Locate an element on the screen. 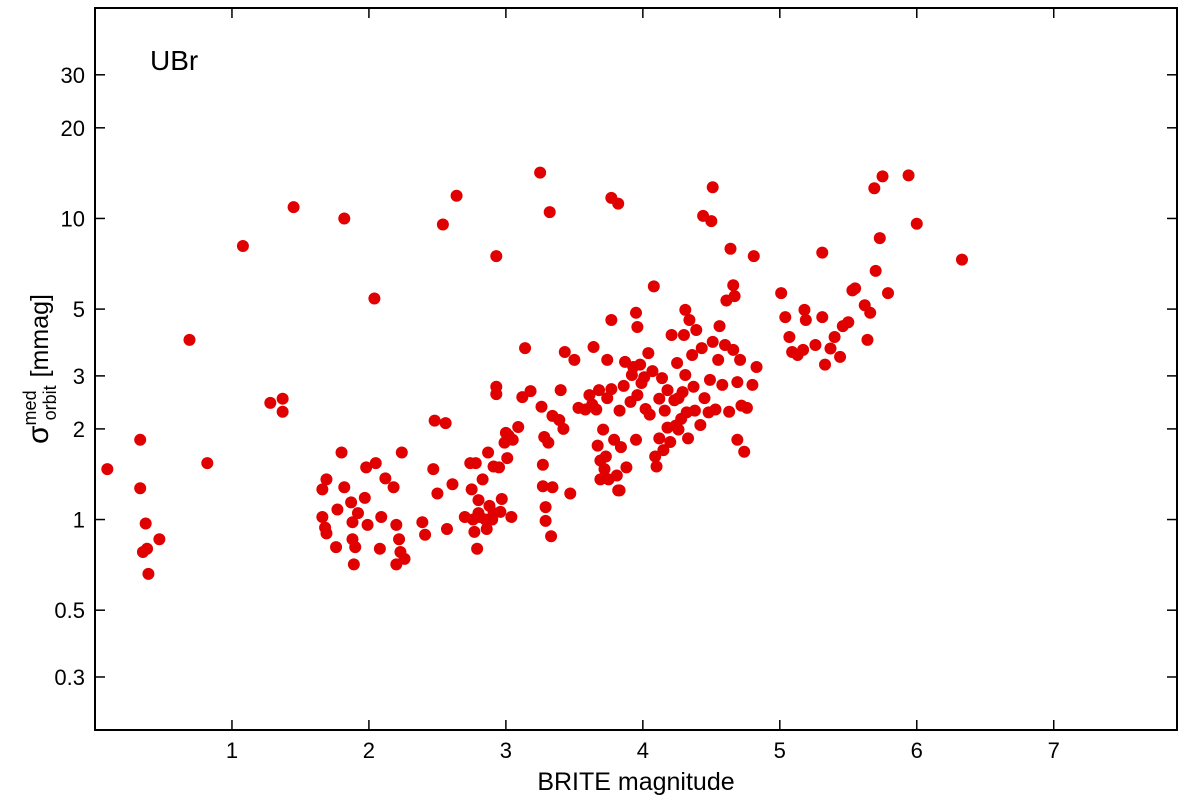 This screenshot has width=1200, height=811. y-label-sub: orbit is located at coordinates (50, 402).